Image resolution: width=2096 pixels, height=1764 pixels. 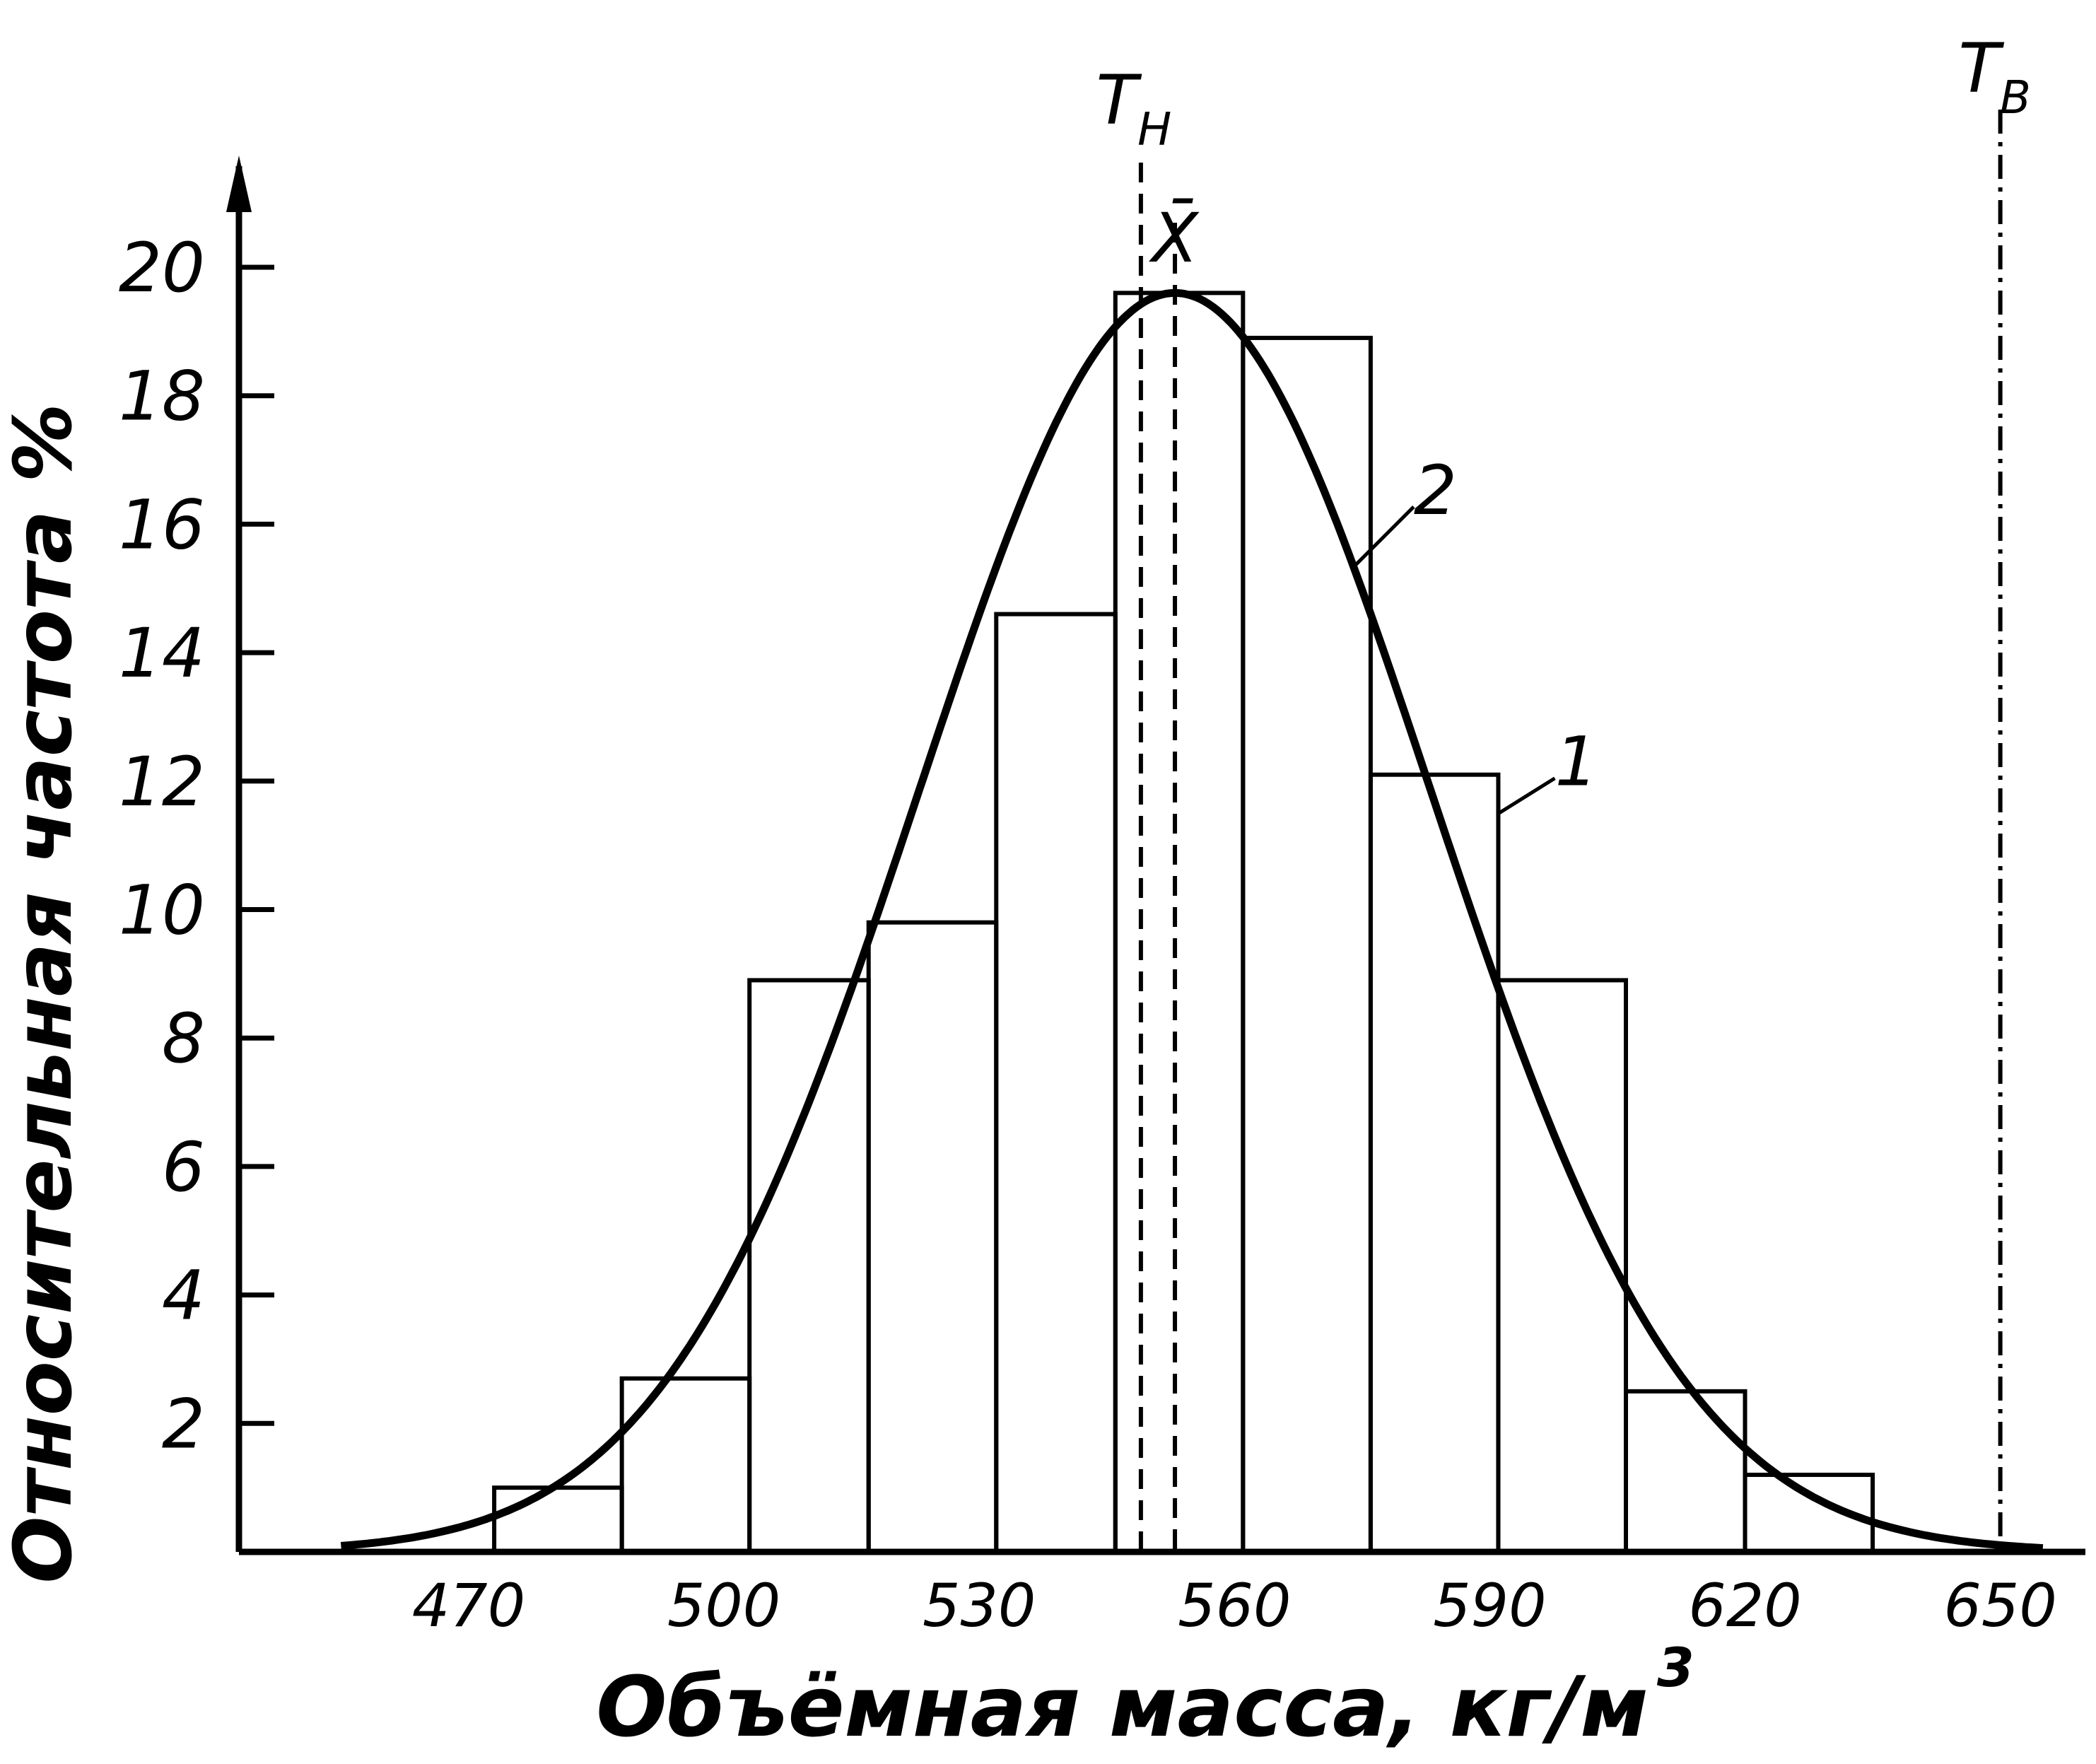 What do you see at coordinates (2000, 1605) in the screenshot?
I see `x-tick-label: 650` at bounding box center [2000, 1605].